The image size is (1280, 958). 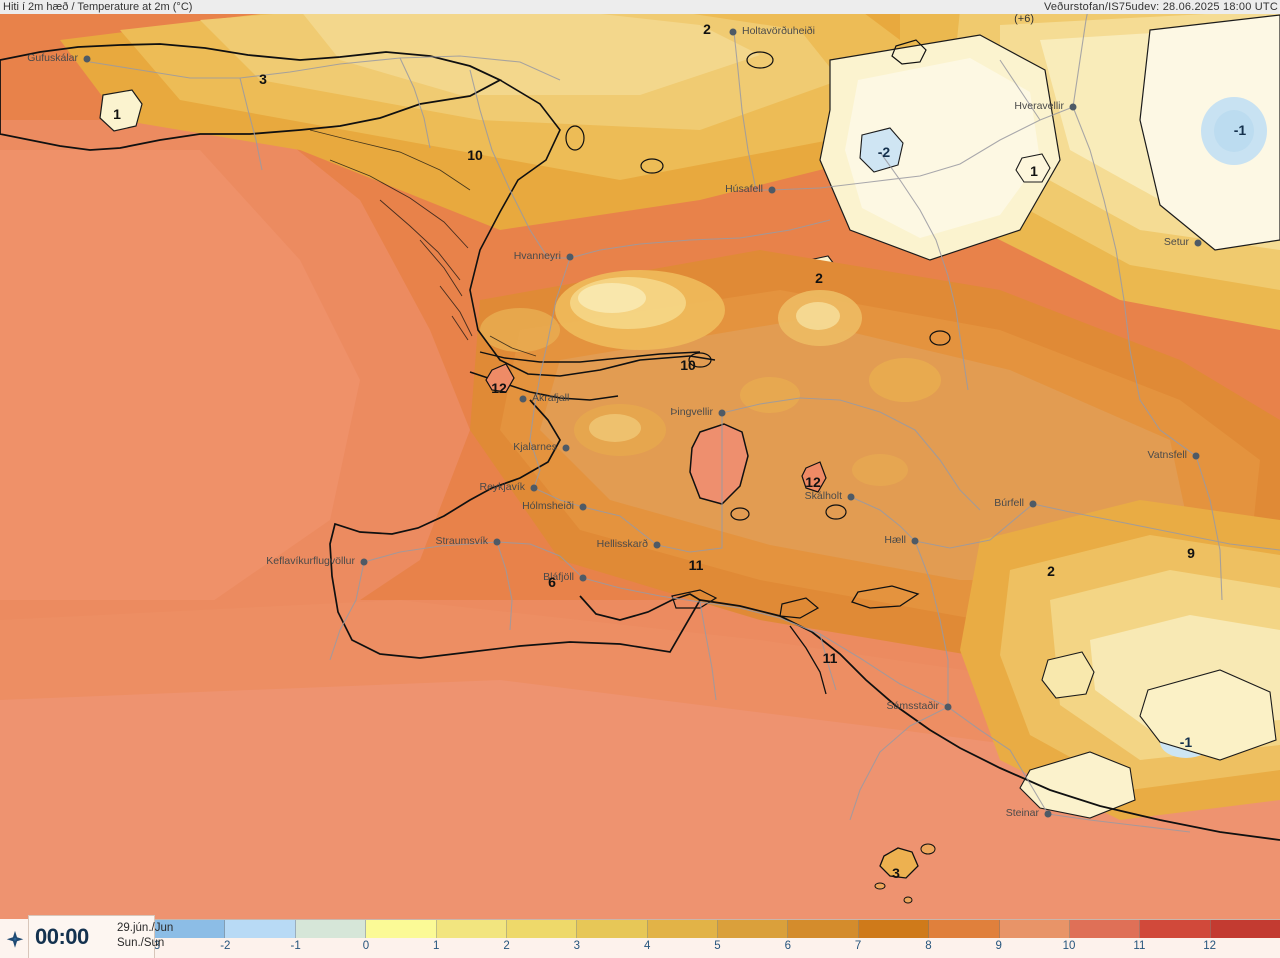 I want to click on color-scale-ticks: -3 -2 -1 0 1 2 3 4 5 6 7 8 9 10 11 12, so click(x=715, y=947).